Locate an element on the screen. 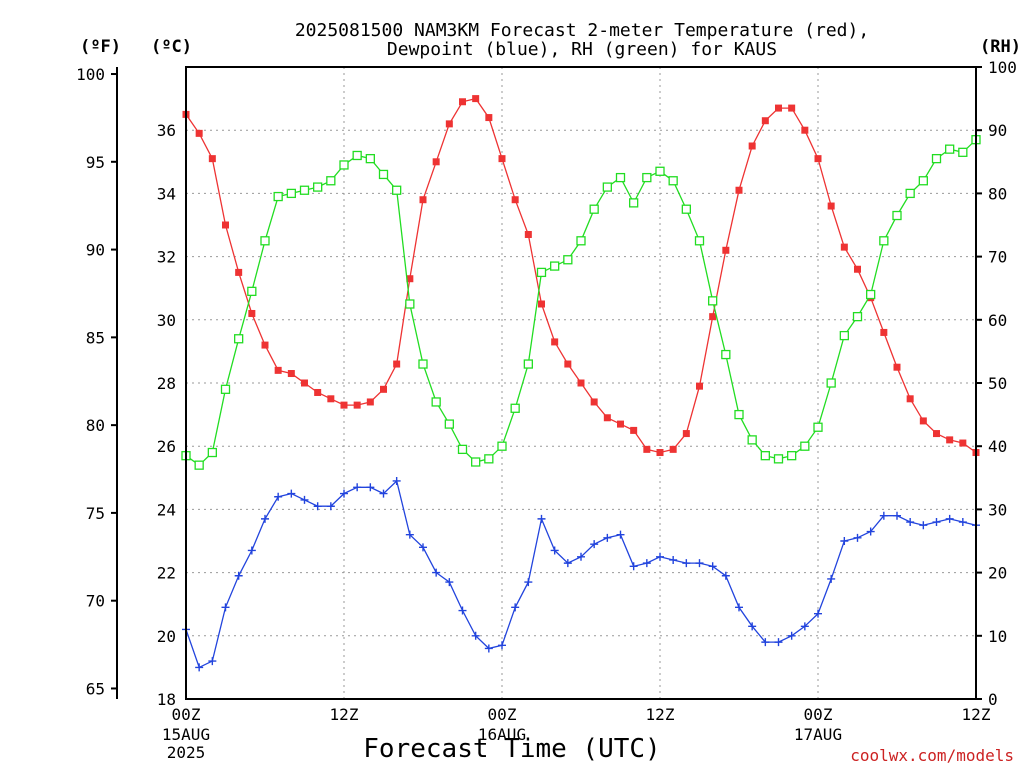 The width and height of the screenshot is (1024, 768). celsius-tick-label: 32 is located at coordinates (166, 257).